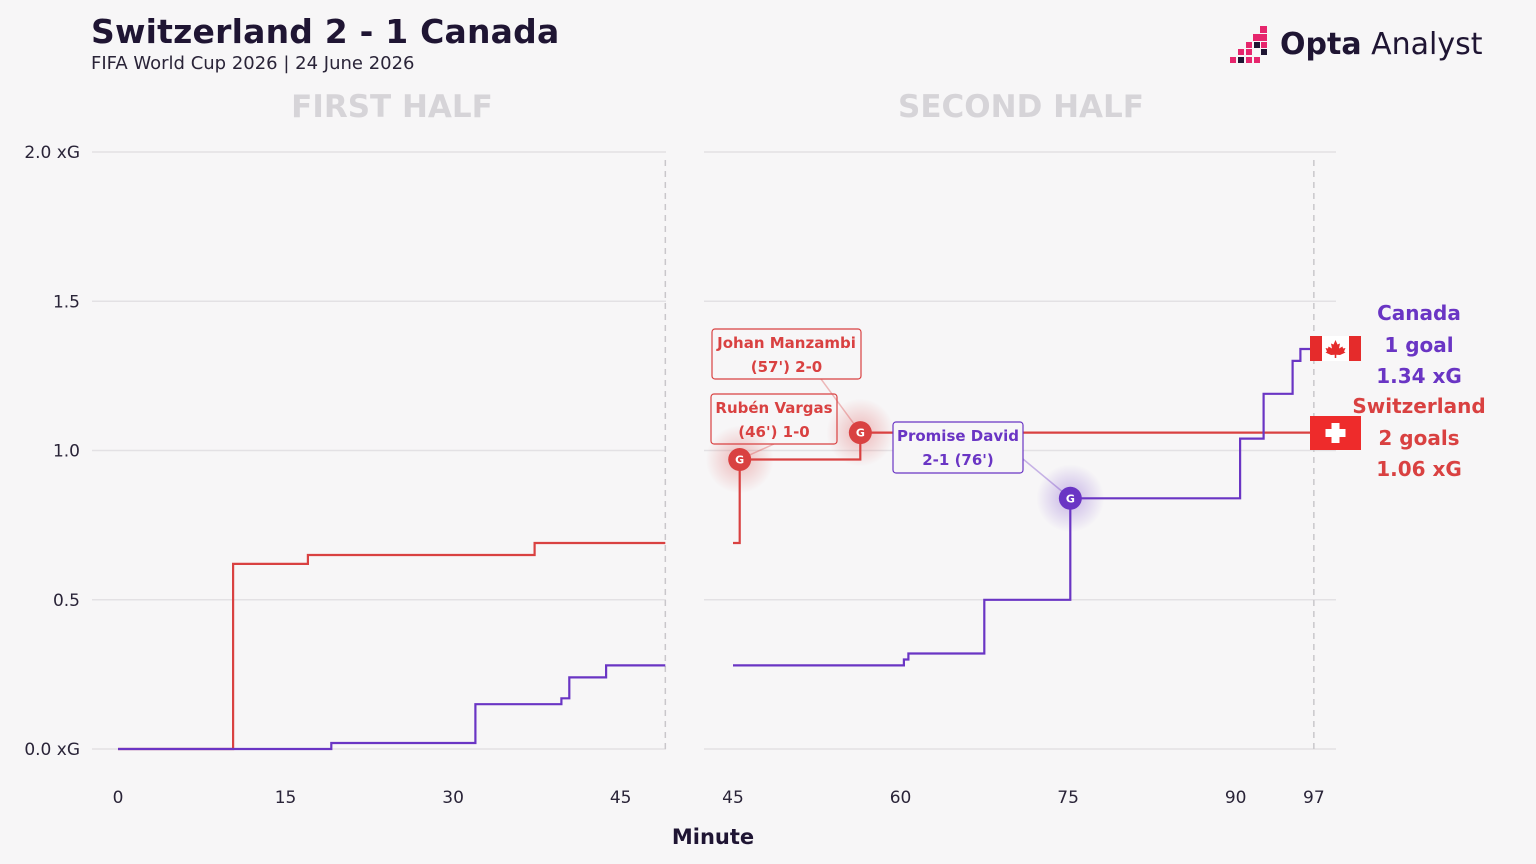 The height and width of the screenshot is (864, 1536). Describe the element at coordinates (1381, 44) in the screenshot. I see `opta-analyst-wordmark: Opta Analyst` at that location.